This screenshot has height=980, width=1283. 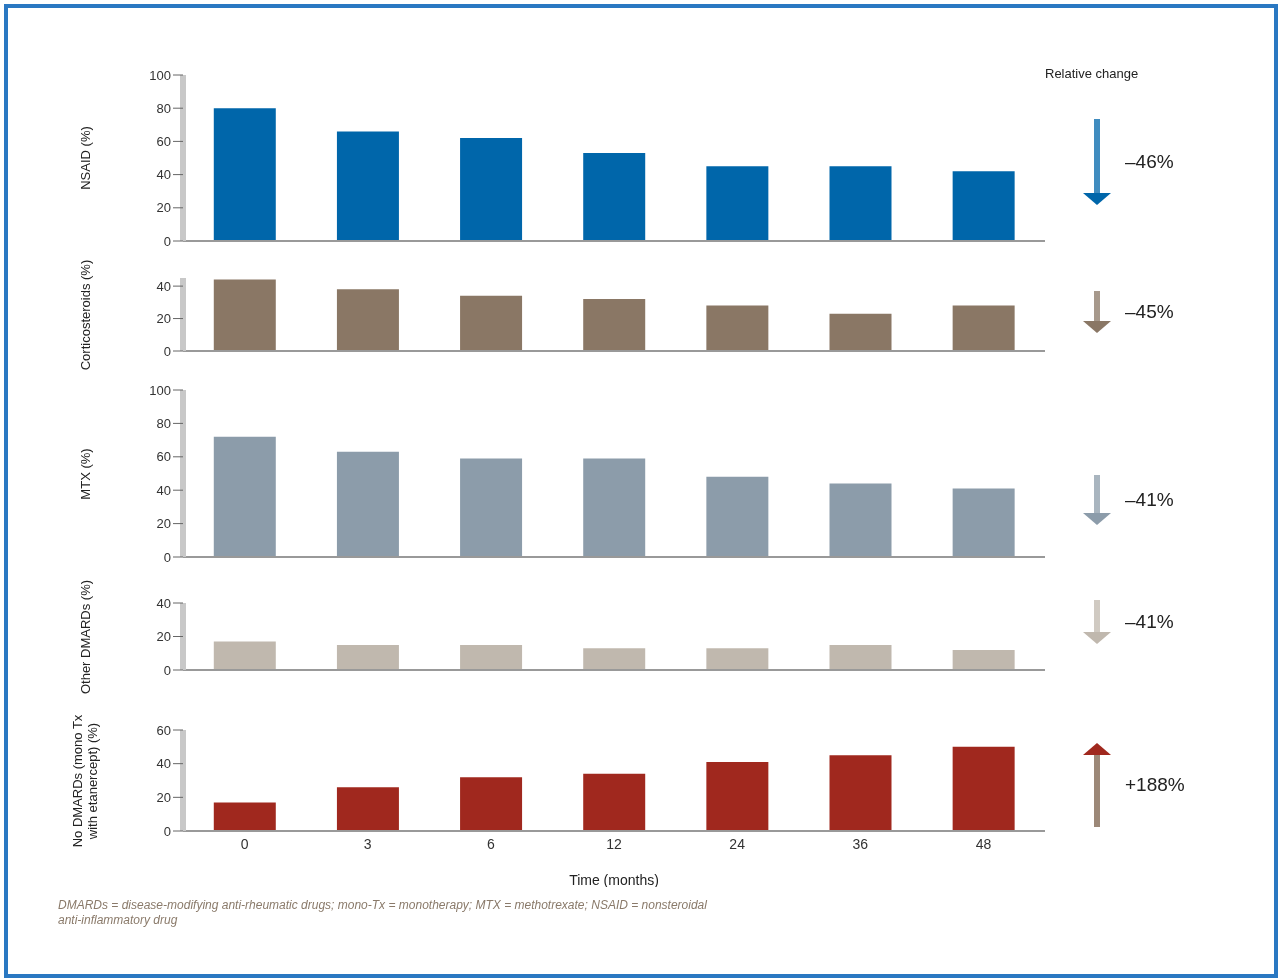 I want to click on y-axis-title: Other DMARDs (%), so click(x=85, y=636).